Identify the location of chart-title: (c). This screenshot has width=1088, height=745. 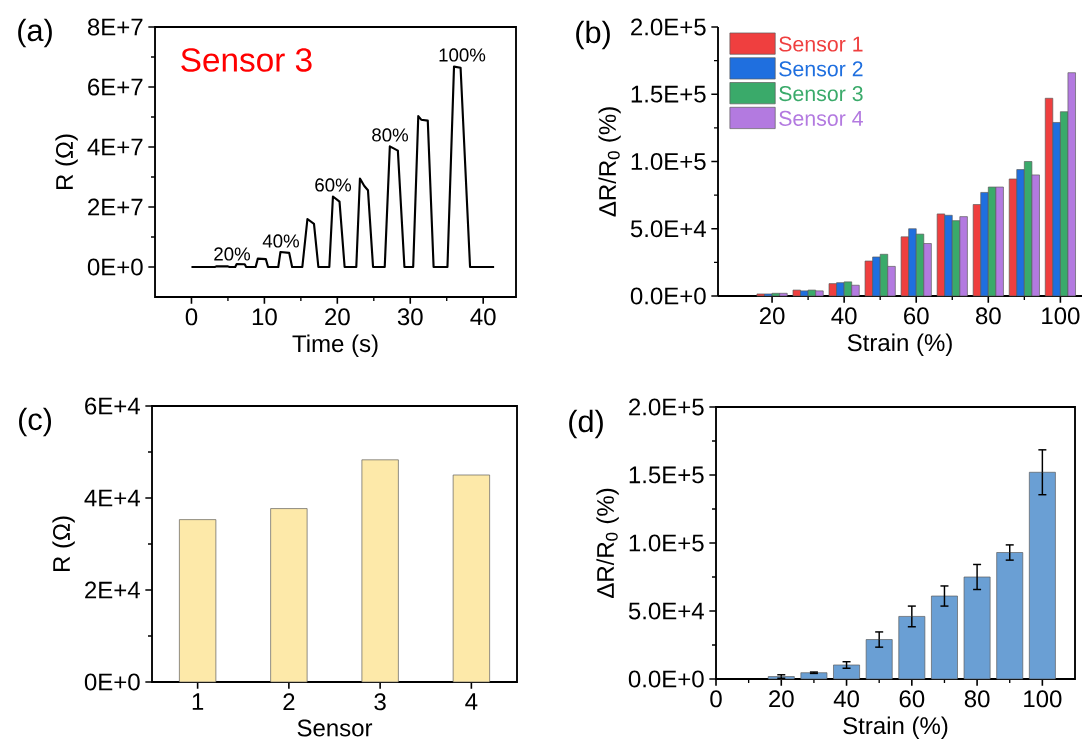
(35, 422).